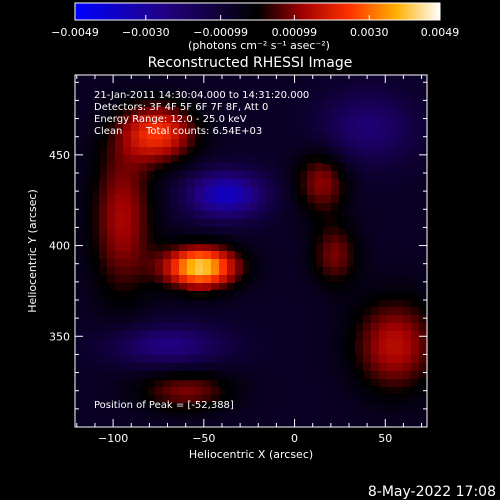  What do you see at coordinates (164, 405) in the screenshot?
I see `peak-position-text: Position of Peak = [-52,388]` at bounding box center [164, 405].